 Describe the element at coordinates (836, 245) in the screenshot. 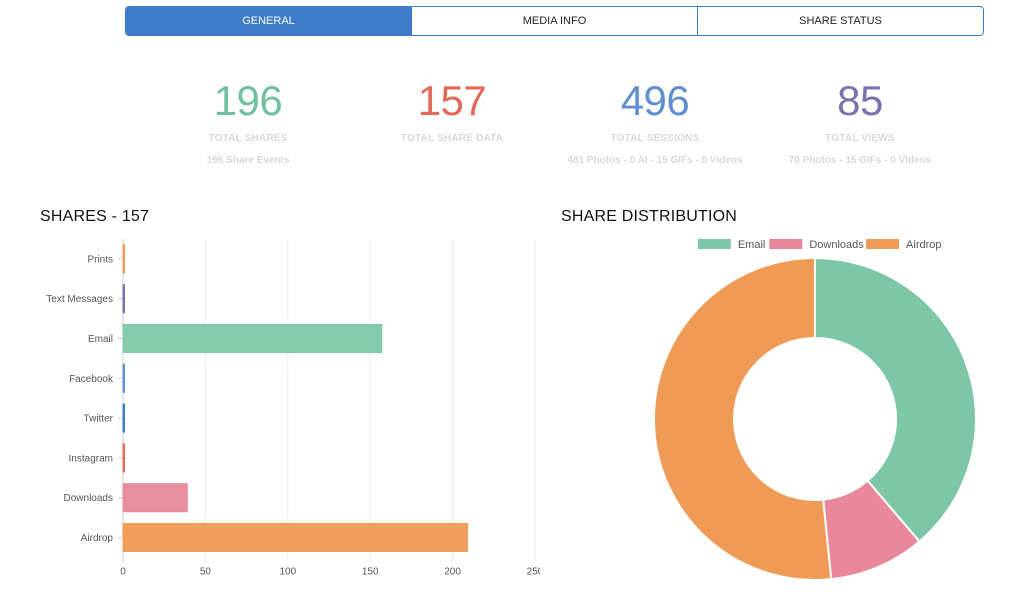

I see `legend-label: Downloads` at that location.